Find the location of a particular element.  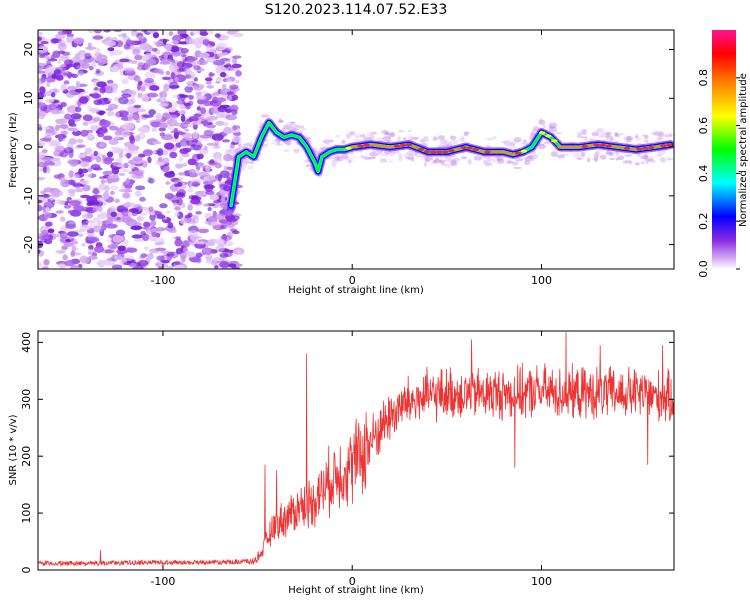

spectrogram-x-label: Height of straight line (km) is located at coordinates (356, 290).